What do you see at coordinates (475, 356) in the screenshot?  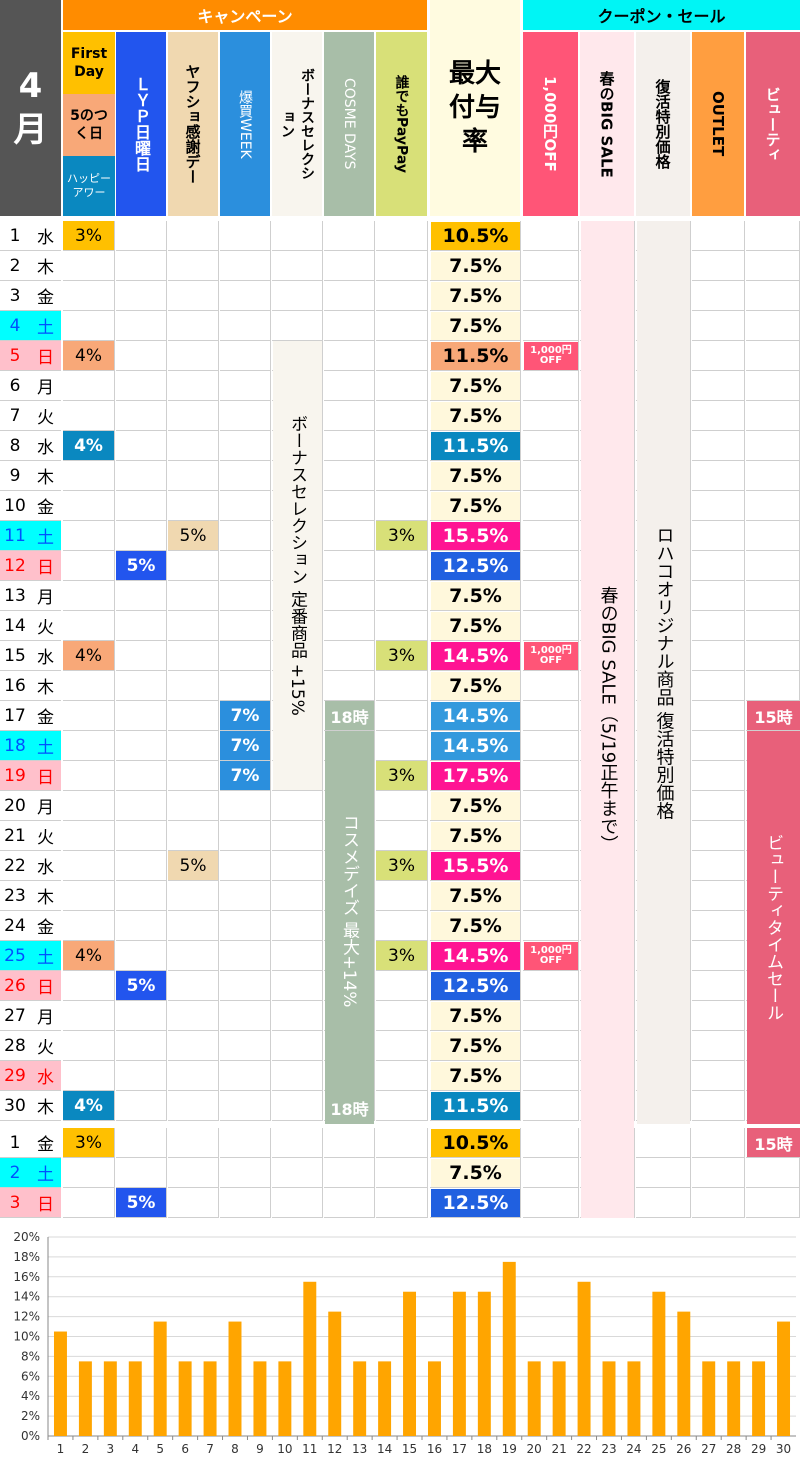 I see `max-rate-value: 11.5%` at bounding box center [475, 356].